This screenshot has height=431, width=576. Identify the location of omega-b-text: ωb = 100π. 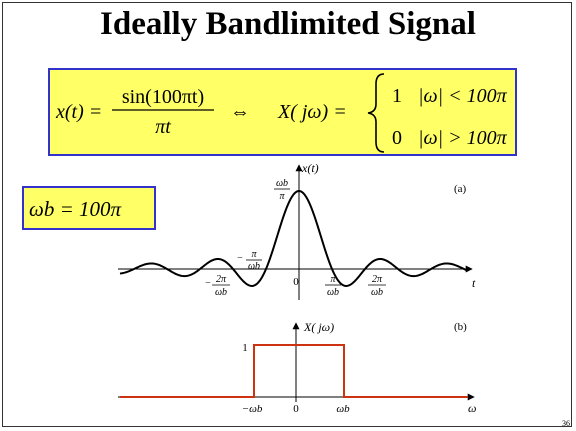
(75, 209).